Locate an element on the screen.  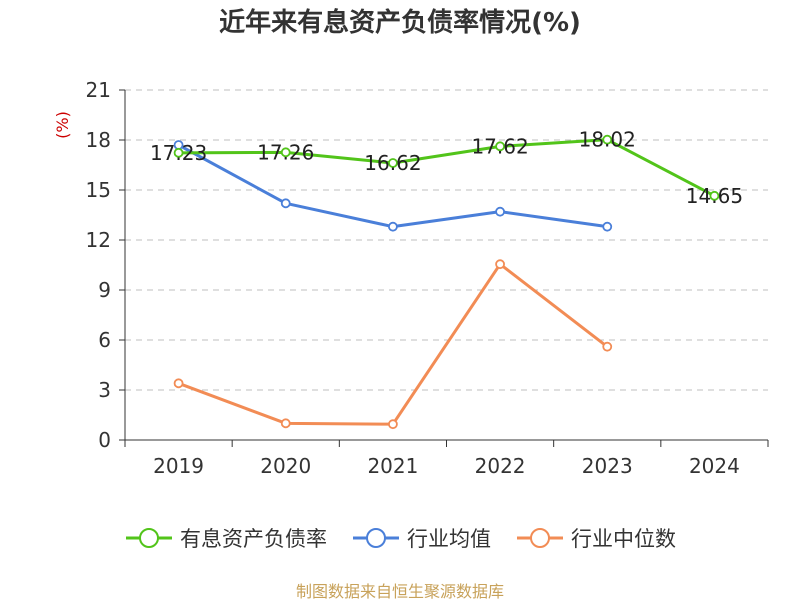
legend-label: 行业中位数 is located at coordinates (623, 539).